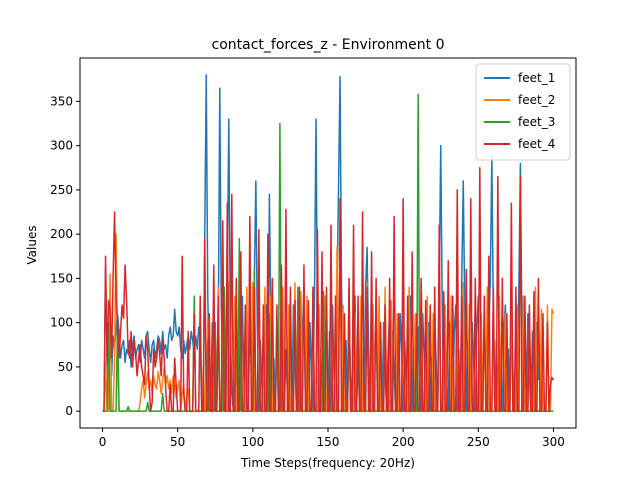  What do you see at coordinates (478, 442) in the screenshot?
I see `x-tick-label: 250` at bounding box center [478, 442].